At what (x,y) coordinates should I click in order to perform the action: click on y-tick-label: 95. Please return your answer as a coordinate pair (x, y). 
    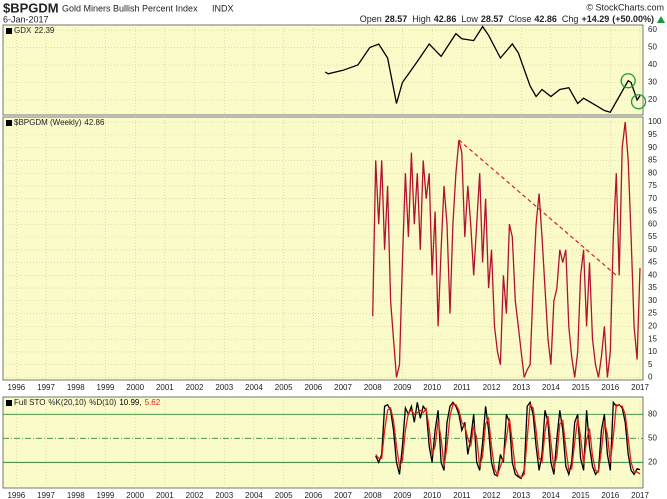
    Looking at the image, I should click on (652, 134).